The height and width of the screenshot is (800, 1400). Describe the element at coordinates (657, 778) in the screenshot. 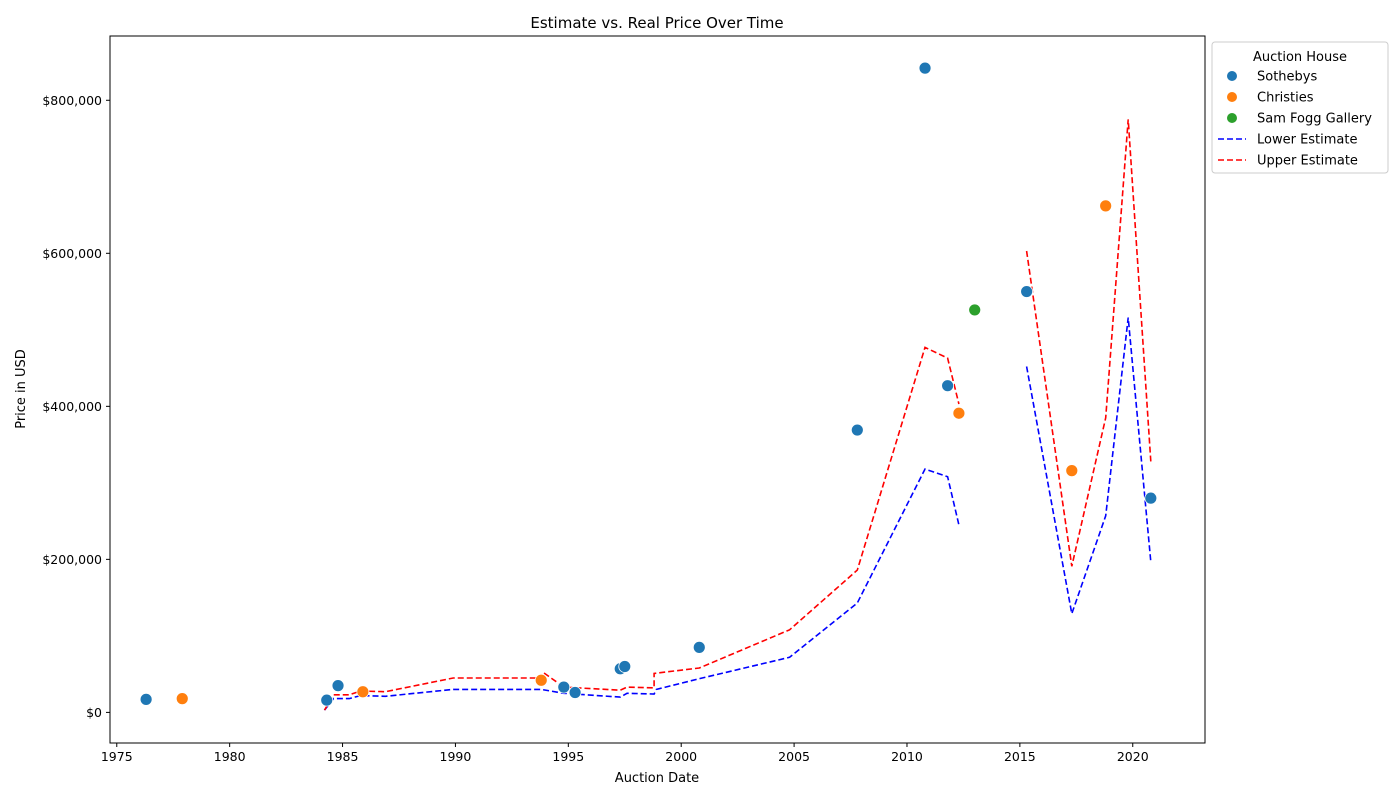

I see `x-axis-label: Auction Date` at that location.